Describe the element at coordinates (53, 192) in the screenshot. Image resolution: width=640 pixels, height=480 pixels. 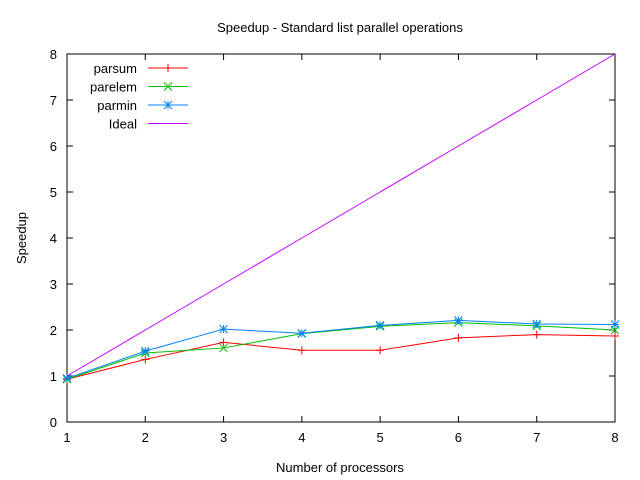
I see `y-tick-label: 5` at that location.